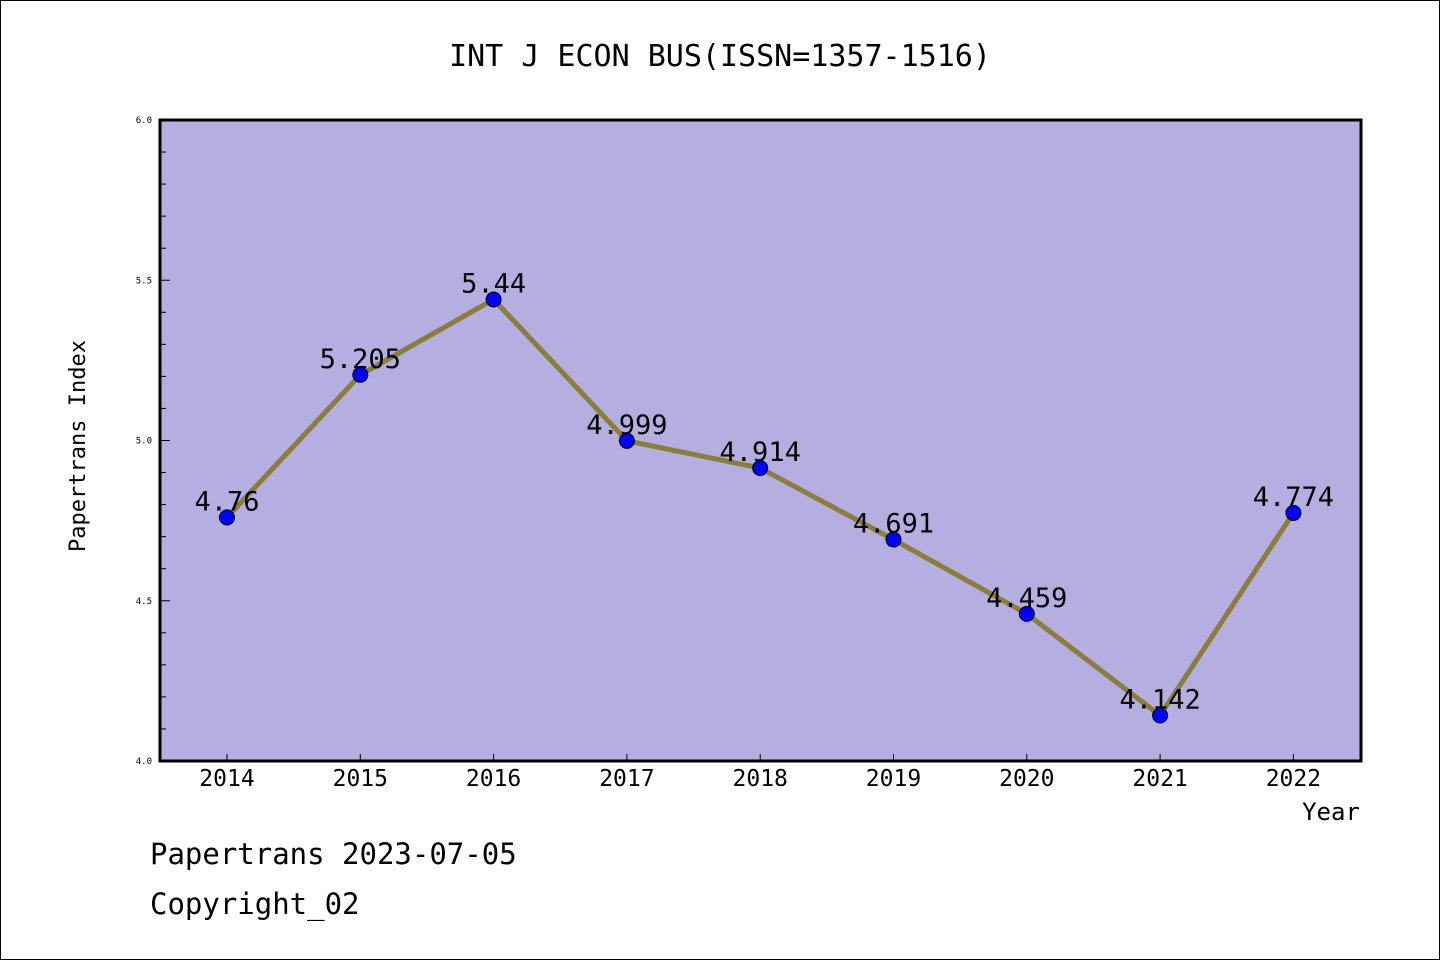  I want to click on x-tick-label: 2018, so click(760, 779).